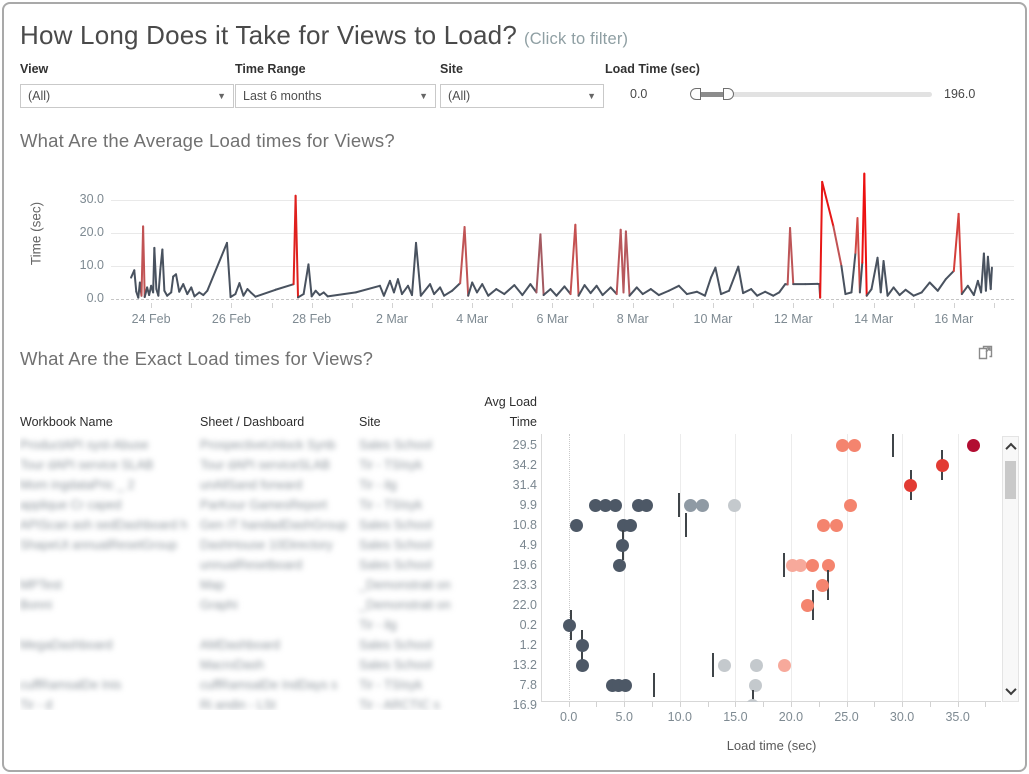 The image size is (1029, 774). I want to click on table-row: Bonni Graphi _Demonstrati on 22.0, so click(281, 605).